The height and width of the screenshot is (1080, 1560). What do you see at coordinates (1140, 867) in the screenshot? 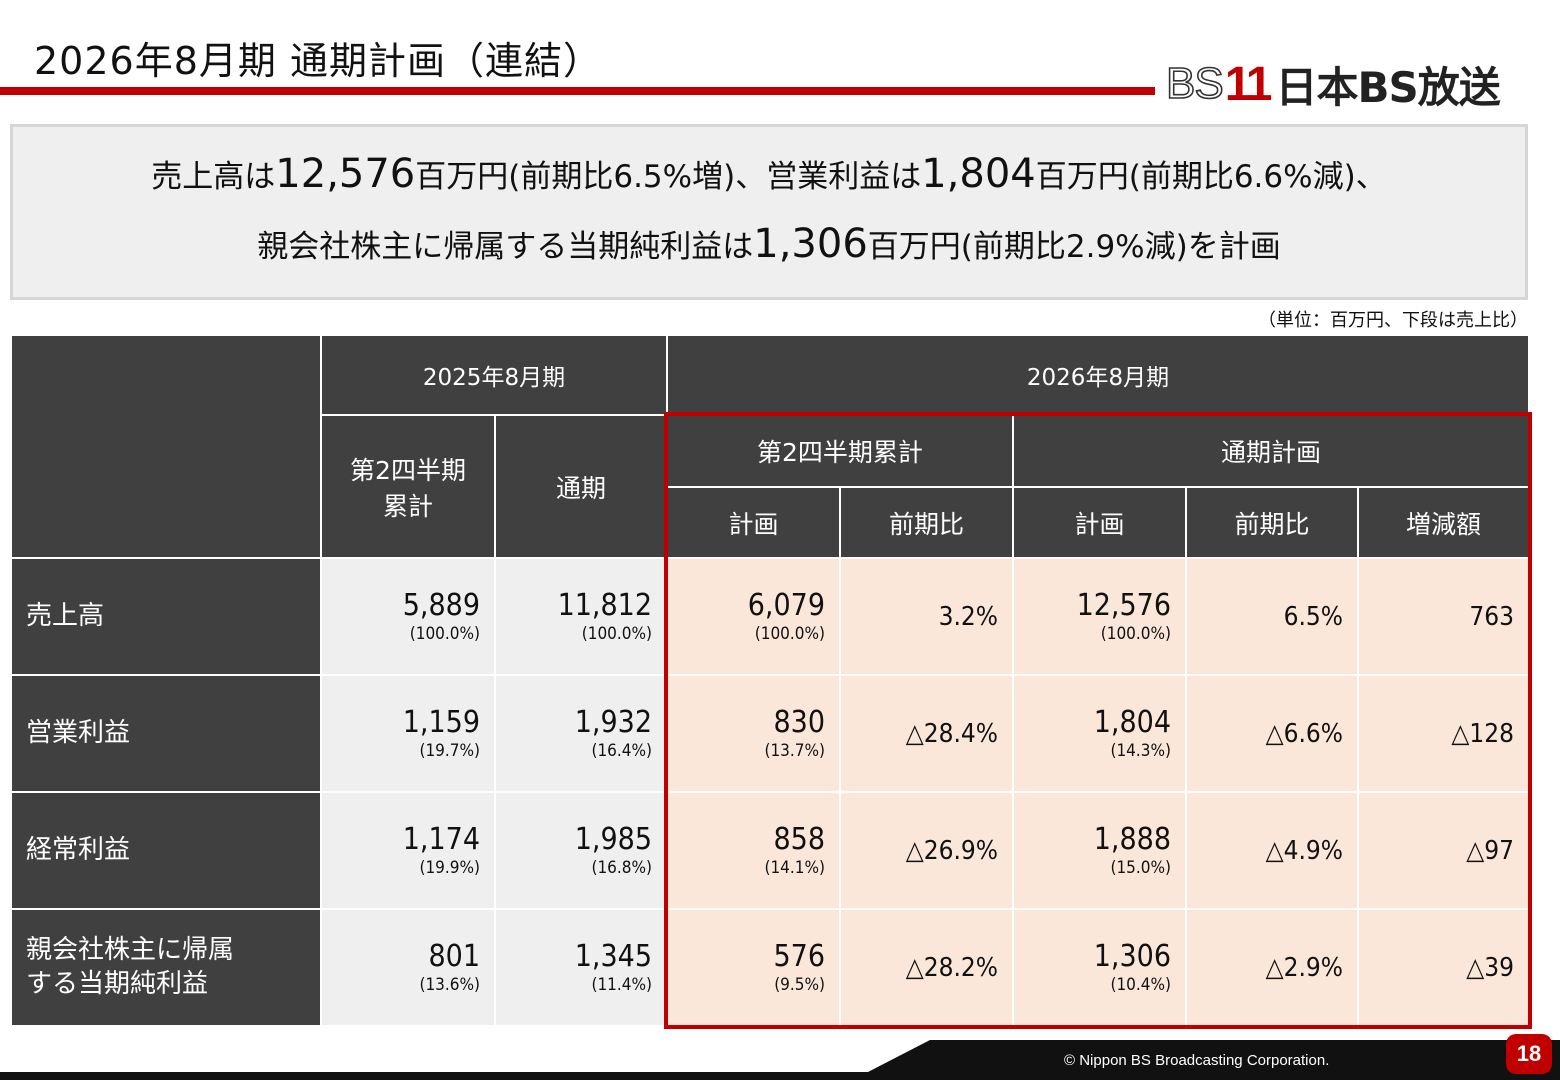
I see `cell-text: (15.0%)` at bounding box center [1140, 867].